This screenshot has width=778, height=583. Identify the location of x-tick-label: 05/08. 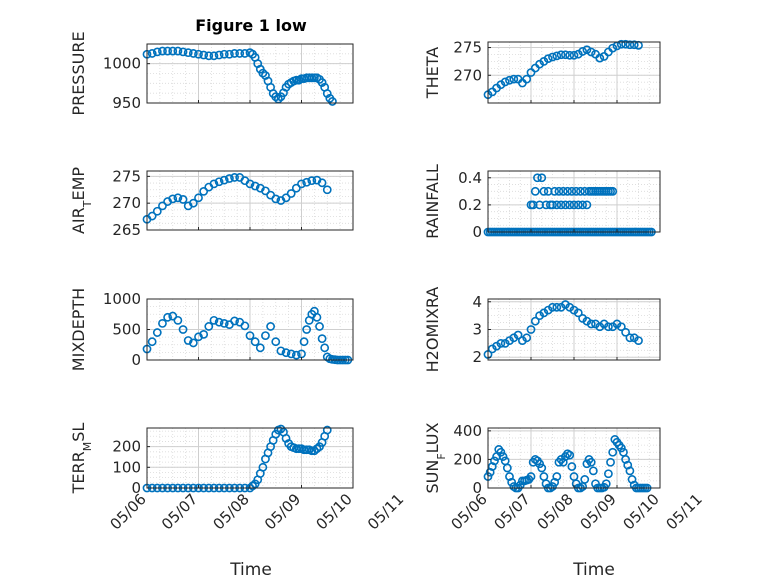
(231, 511).